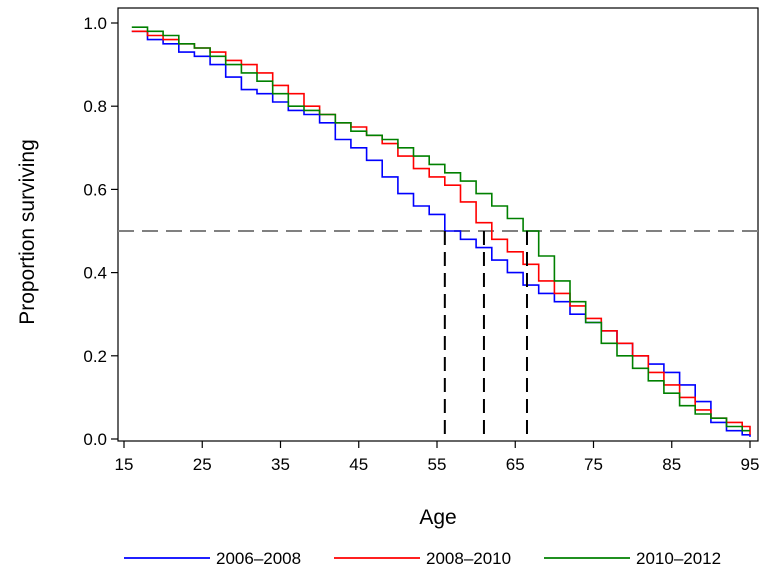  Describe the element at coordinates (95, 189) in the screenshot. I see `y-tick-label: 0.6` at that location.